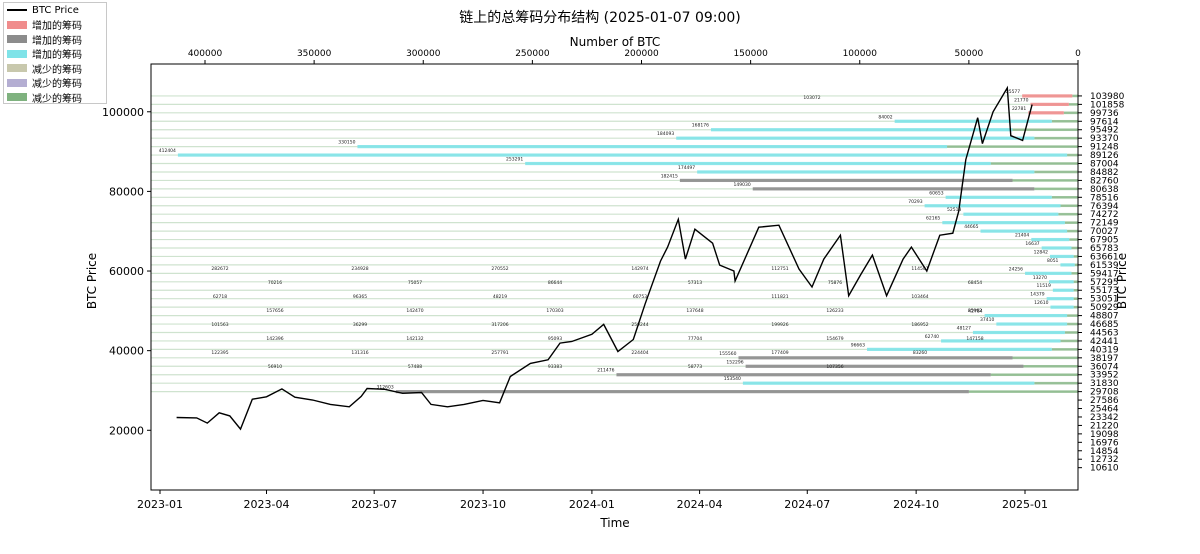 This screenshot has height=554, width=1200. What do you see at coordinates (732, 379) in the screenshot?
I see `bar-value-label: 153540` at bounding box center [732, 379].